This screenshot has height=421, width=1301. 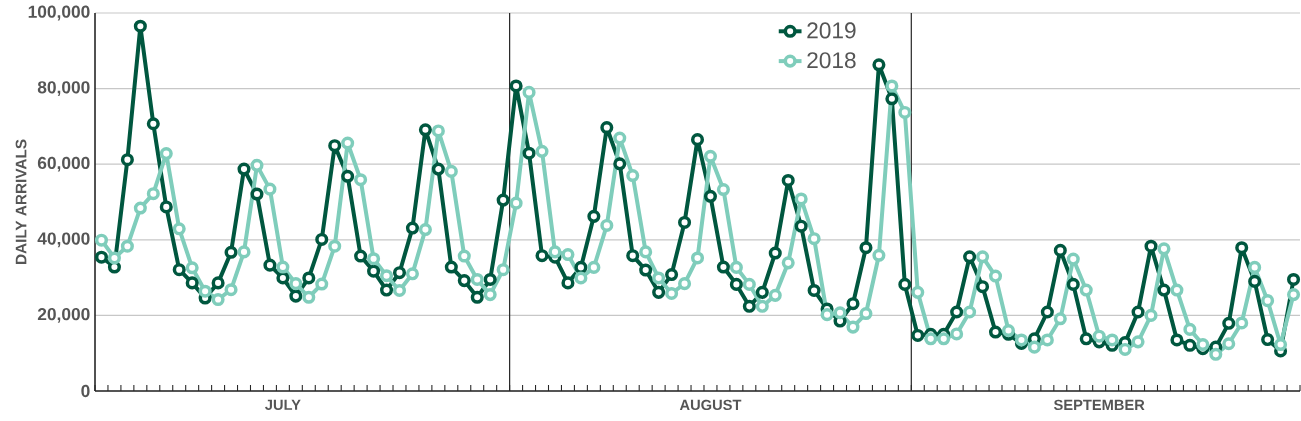 What do you see at coordinates (831, 30) in the screenshot?
I see `legend-label: 2019` at bounding box center [831, 30].